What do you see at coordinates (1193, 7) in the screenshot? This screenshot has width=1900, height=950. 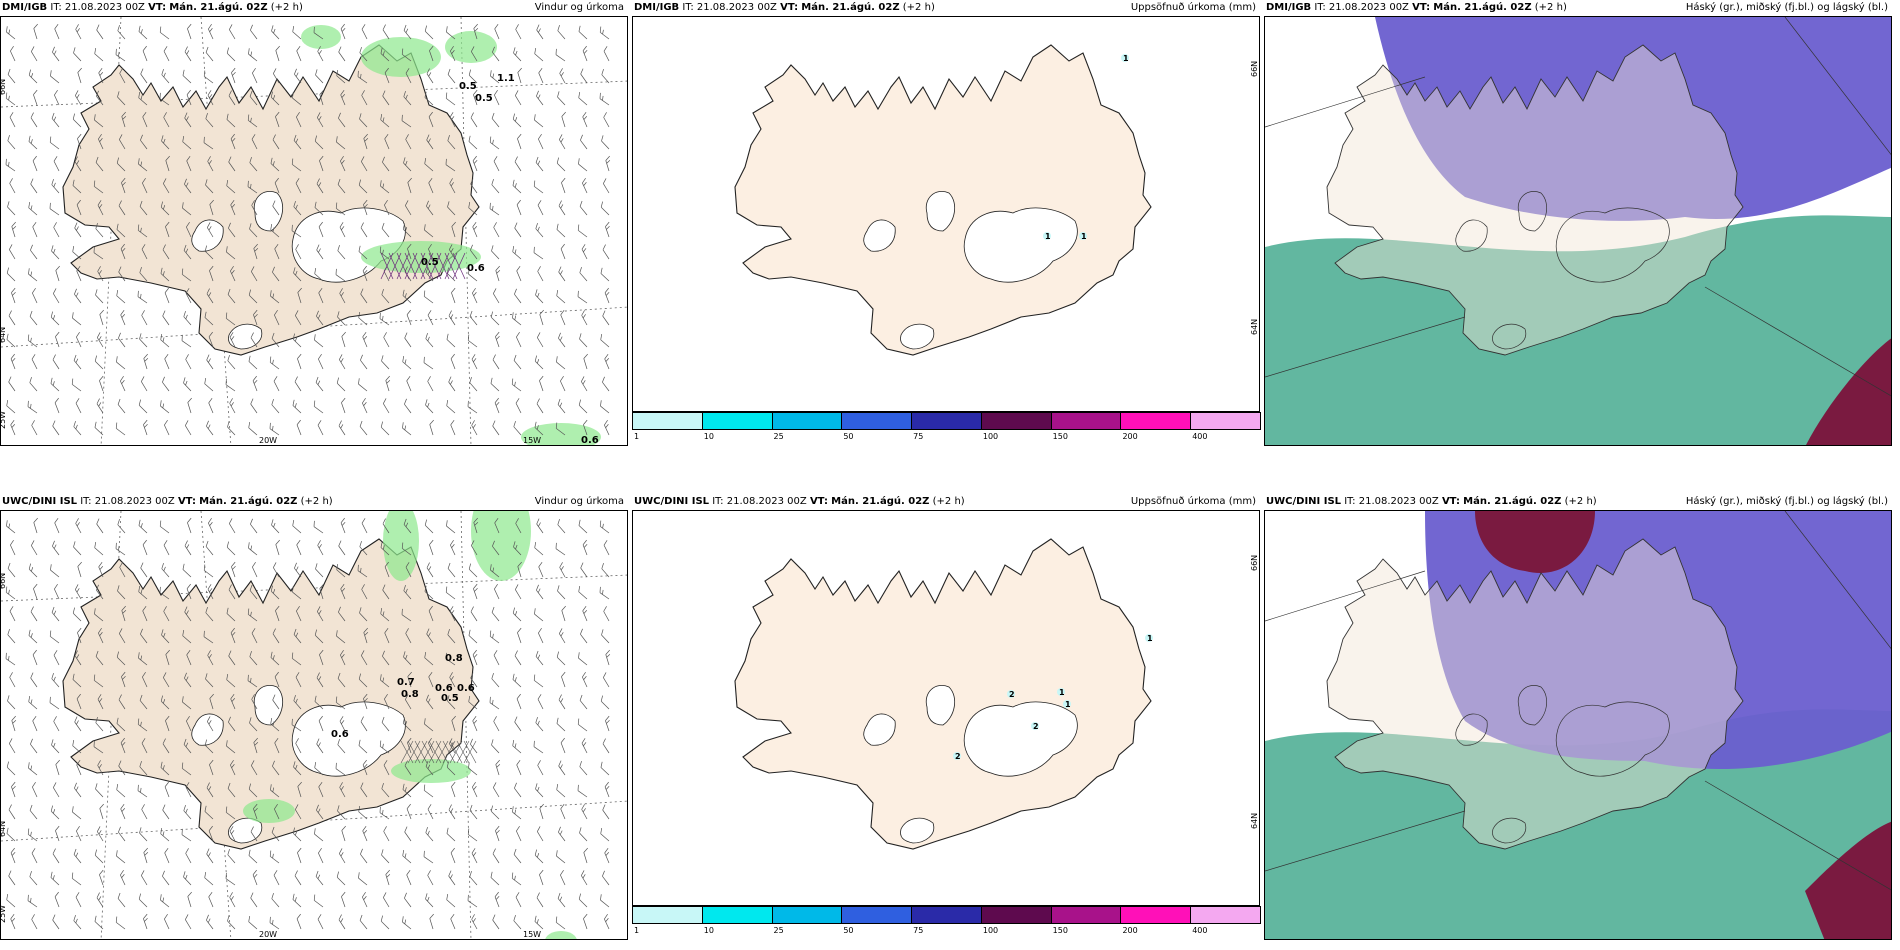 I see `panel-title: Uppsöfnuð úrkoma (mm)` at bounding box center [1193, 7].